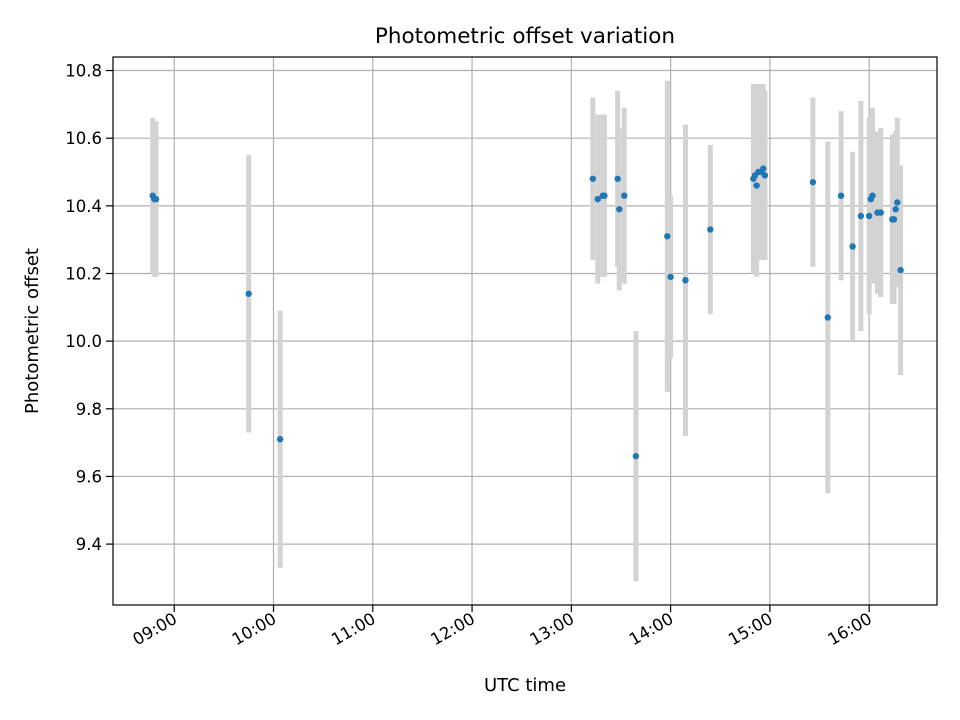  Describe the element at coordinates (525, 685) in the screenshot. I see `x-axis-label: UTC time` at that location.